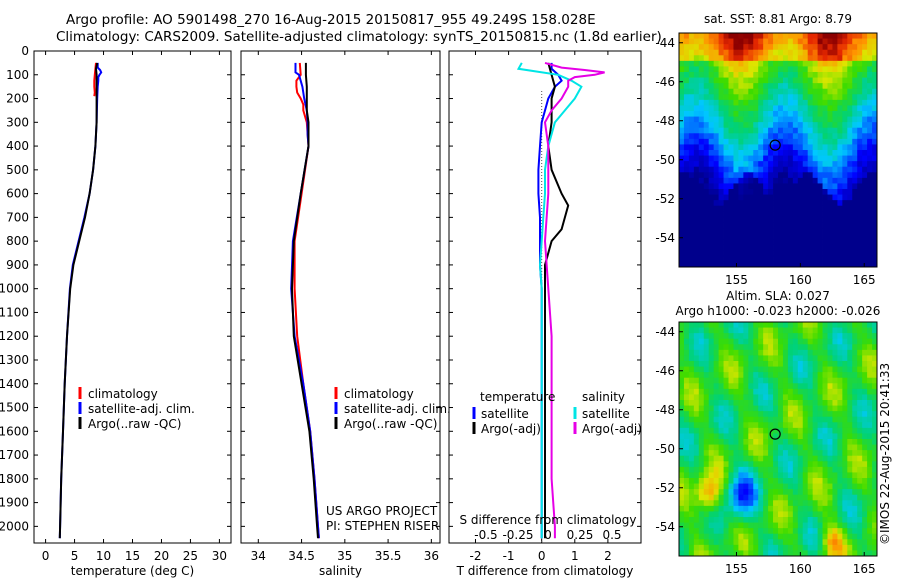 The image size is (900, 580). What do you see at coordinates (665, 488) in the screenshot?
I see `map-y-tick-label-sla_map: -52` at bounding box center [665, 488].